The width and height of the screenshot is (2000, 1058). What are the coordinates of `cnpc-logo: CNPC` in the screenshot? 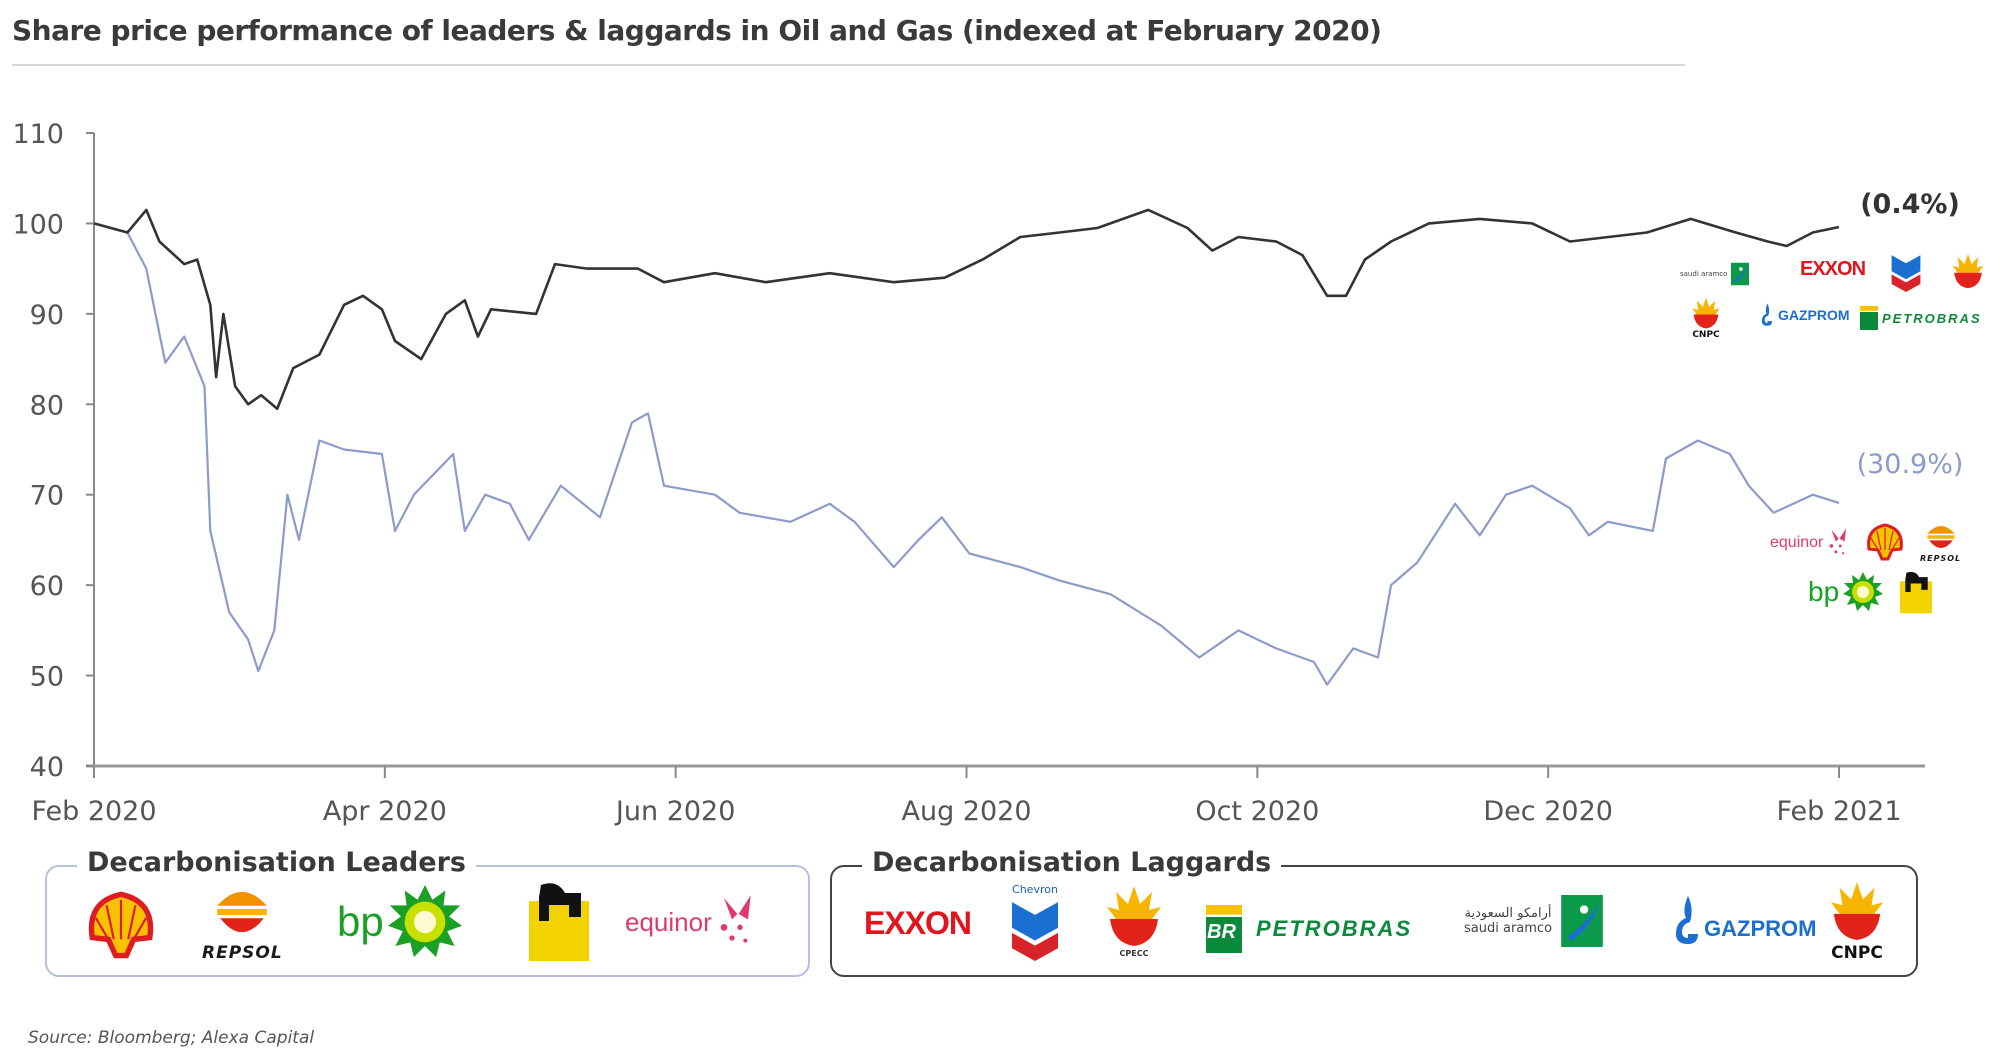 It's located at (1857, 921).